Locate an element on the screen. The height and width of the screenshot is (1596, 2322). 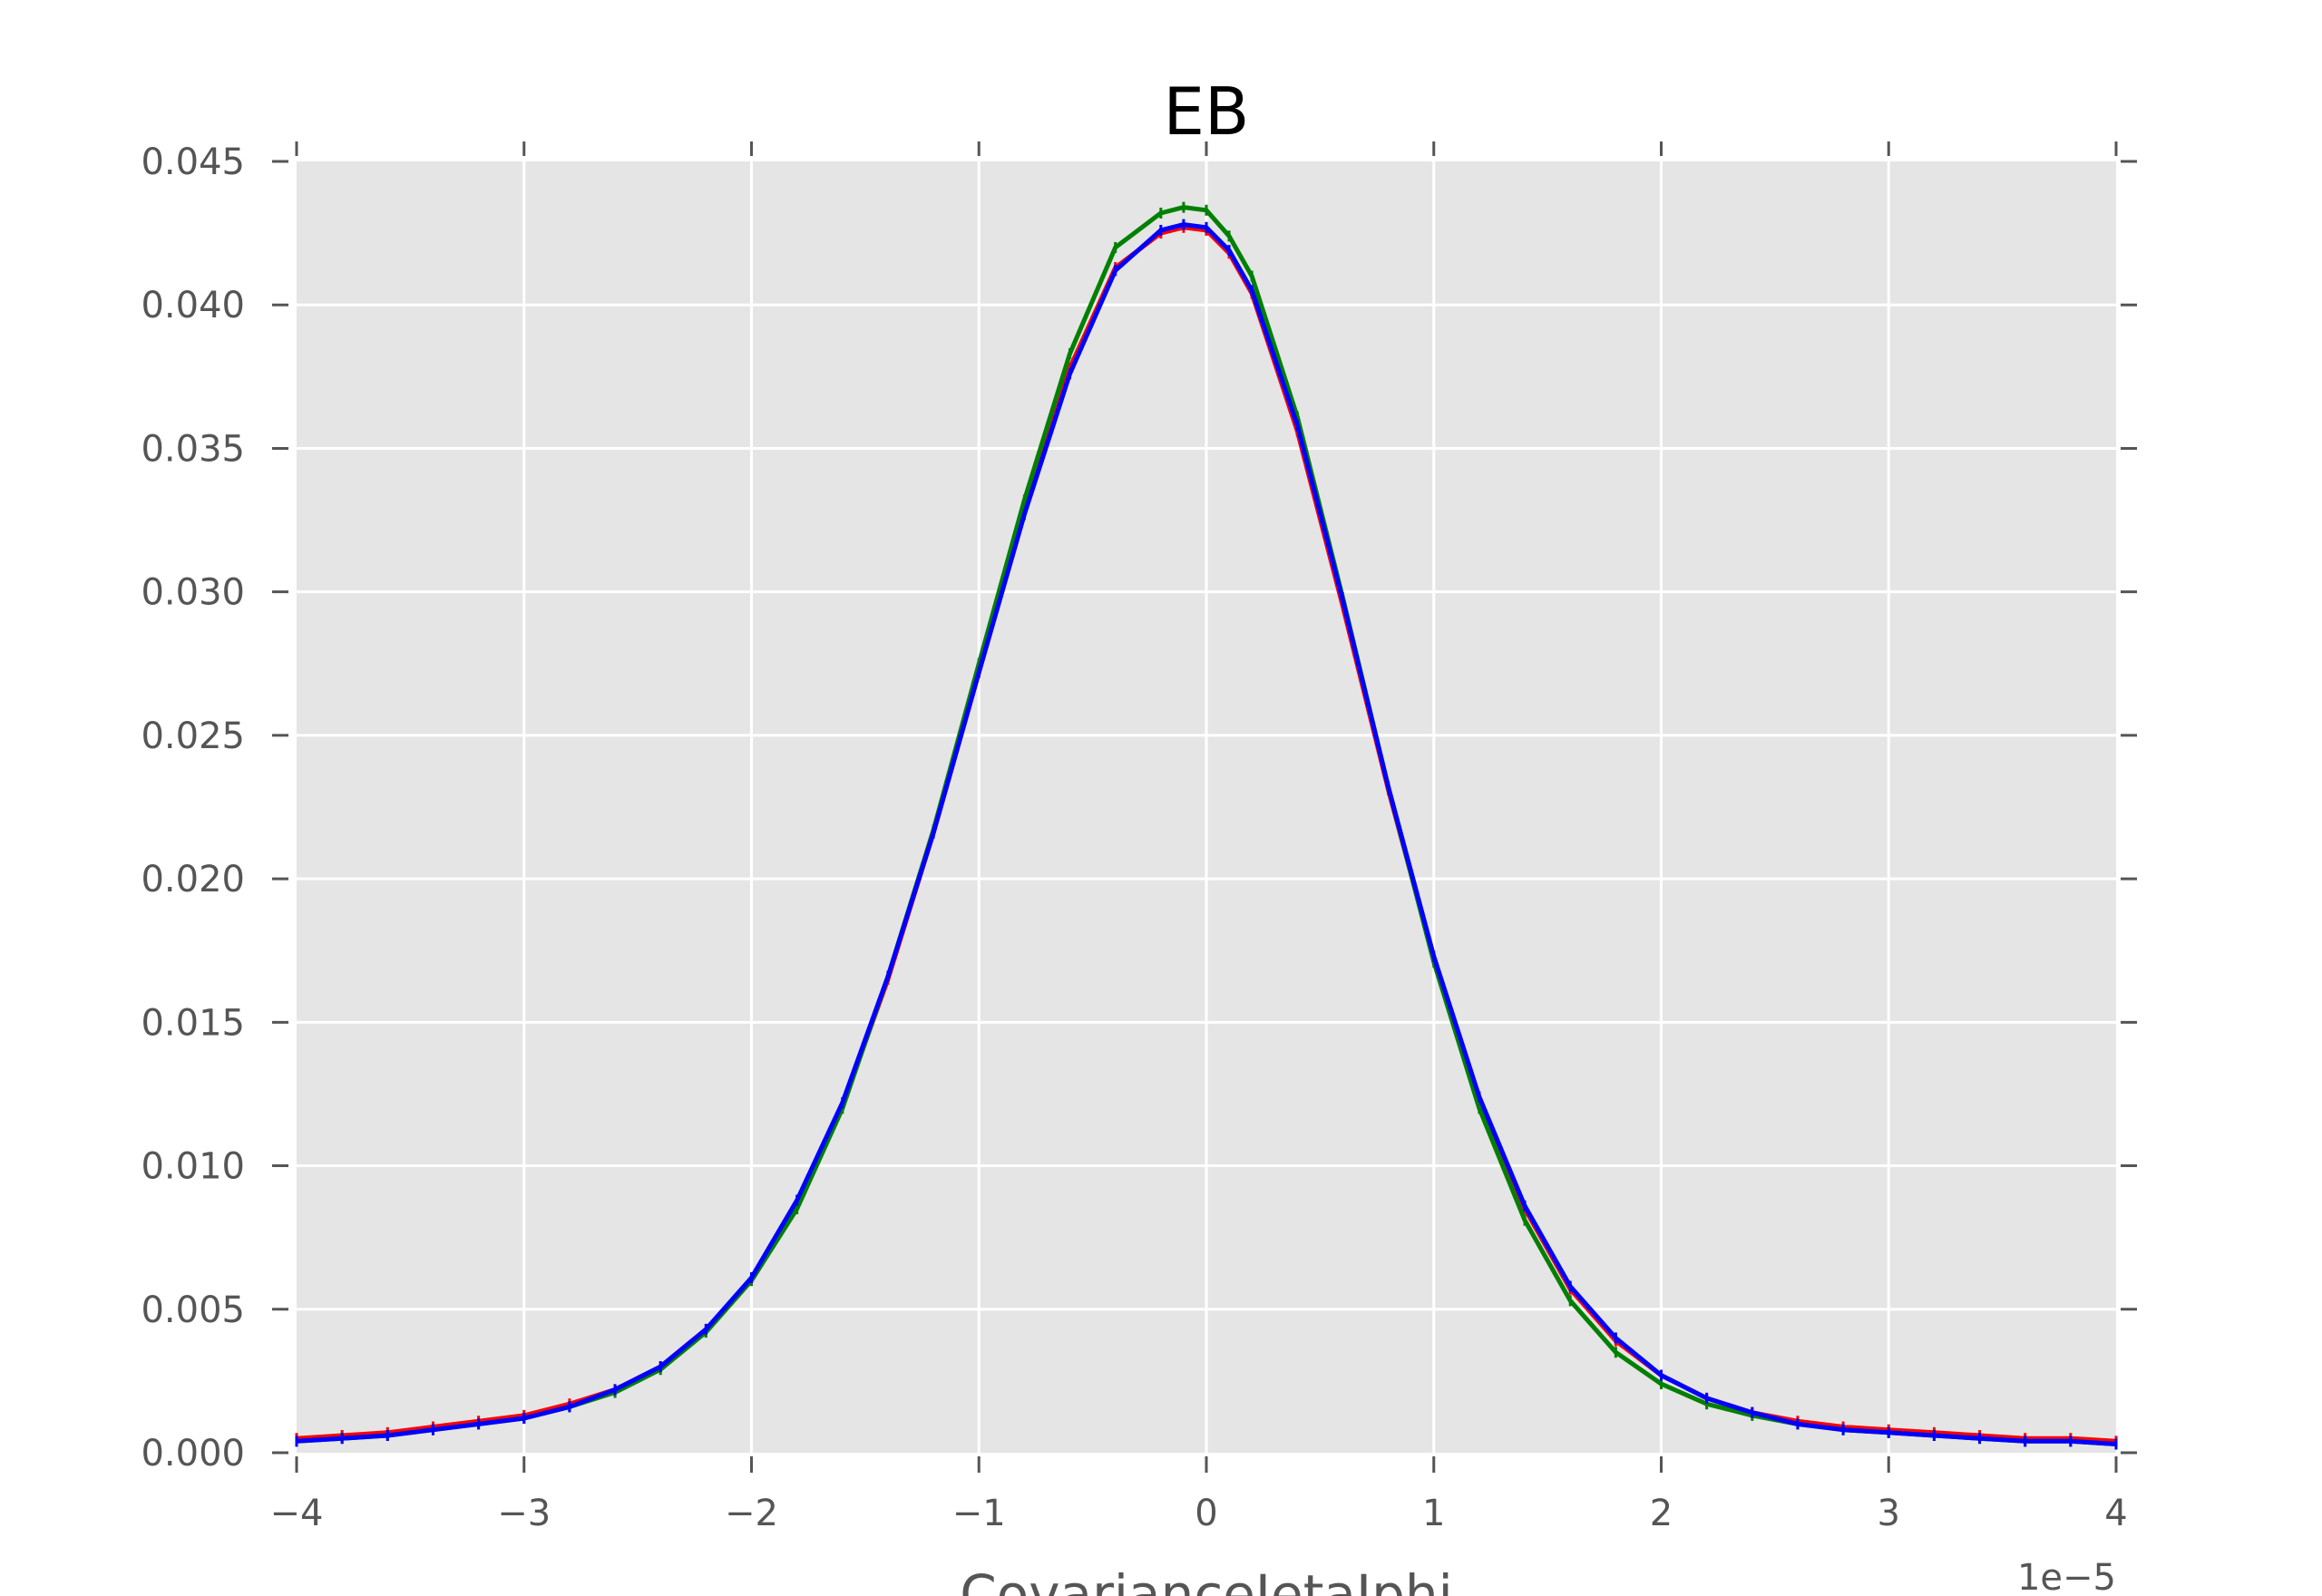
chart-title: EB is located at coordinates (1207, 111).